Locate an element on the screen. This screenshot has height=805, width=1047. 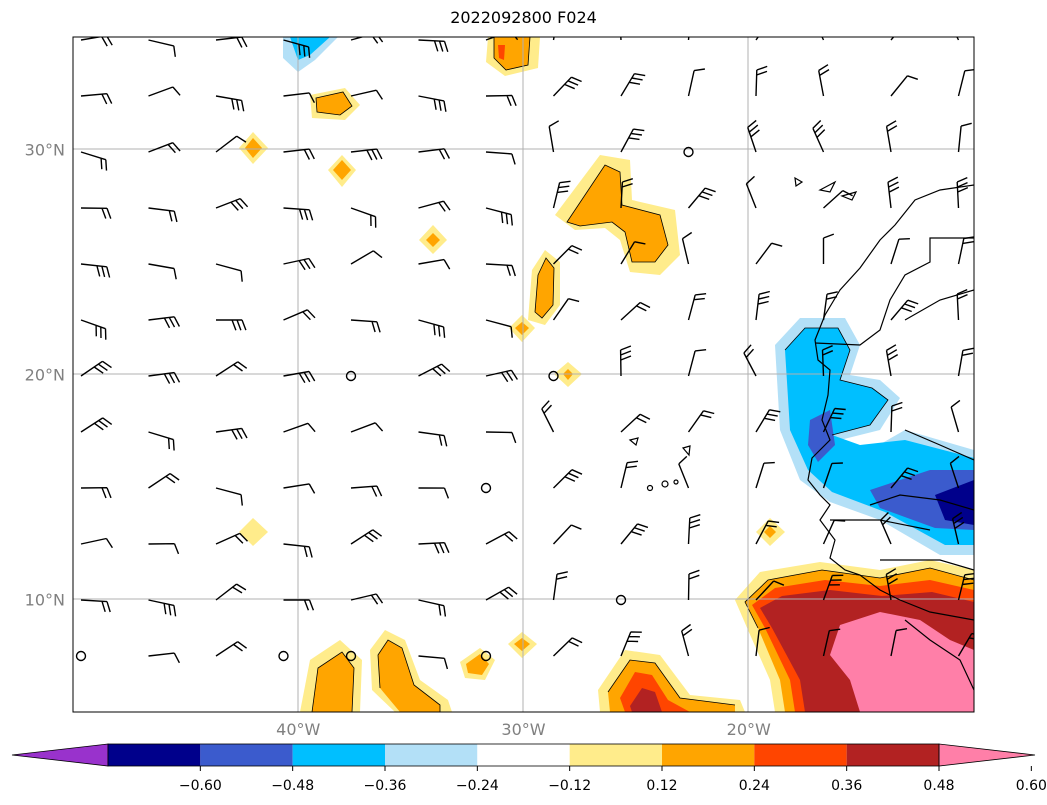
lat-tick-label: 10°N is located at coordinates (45, 600).